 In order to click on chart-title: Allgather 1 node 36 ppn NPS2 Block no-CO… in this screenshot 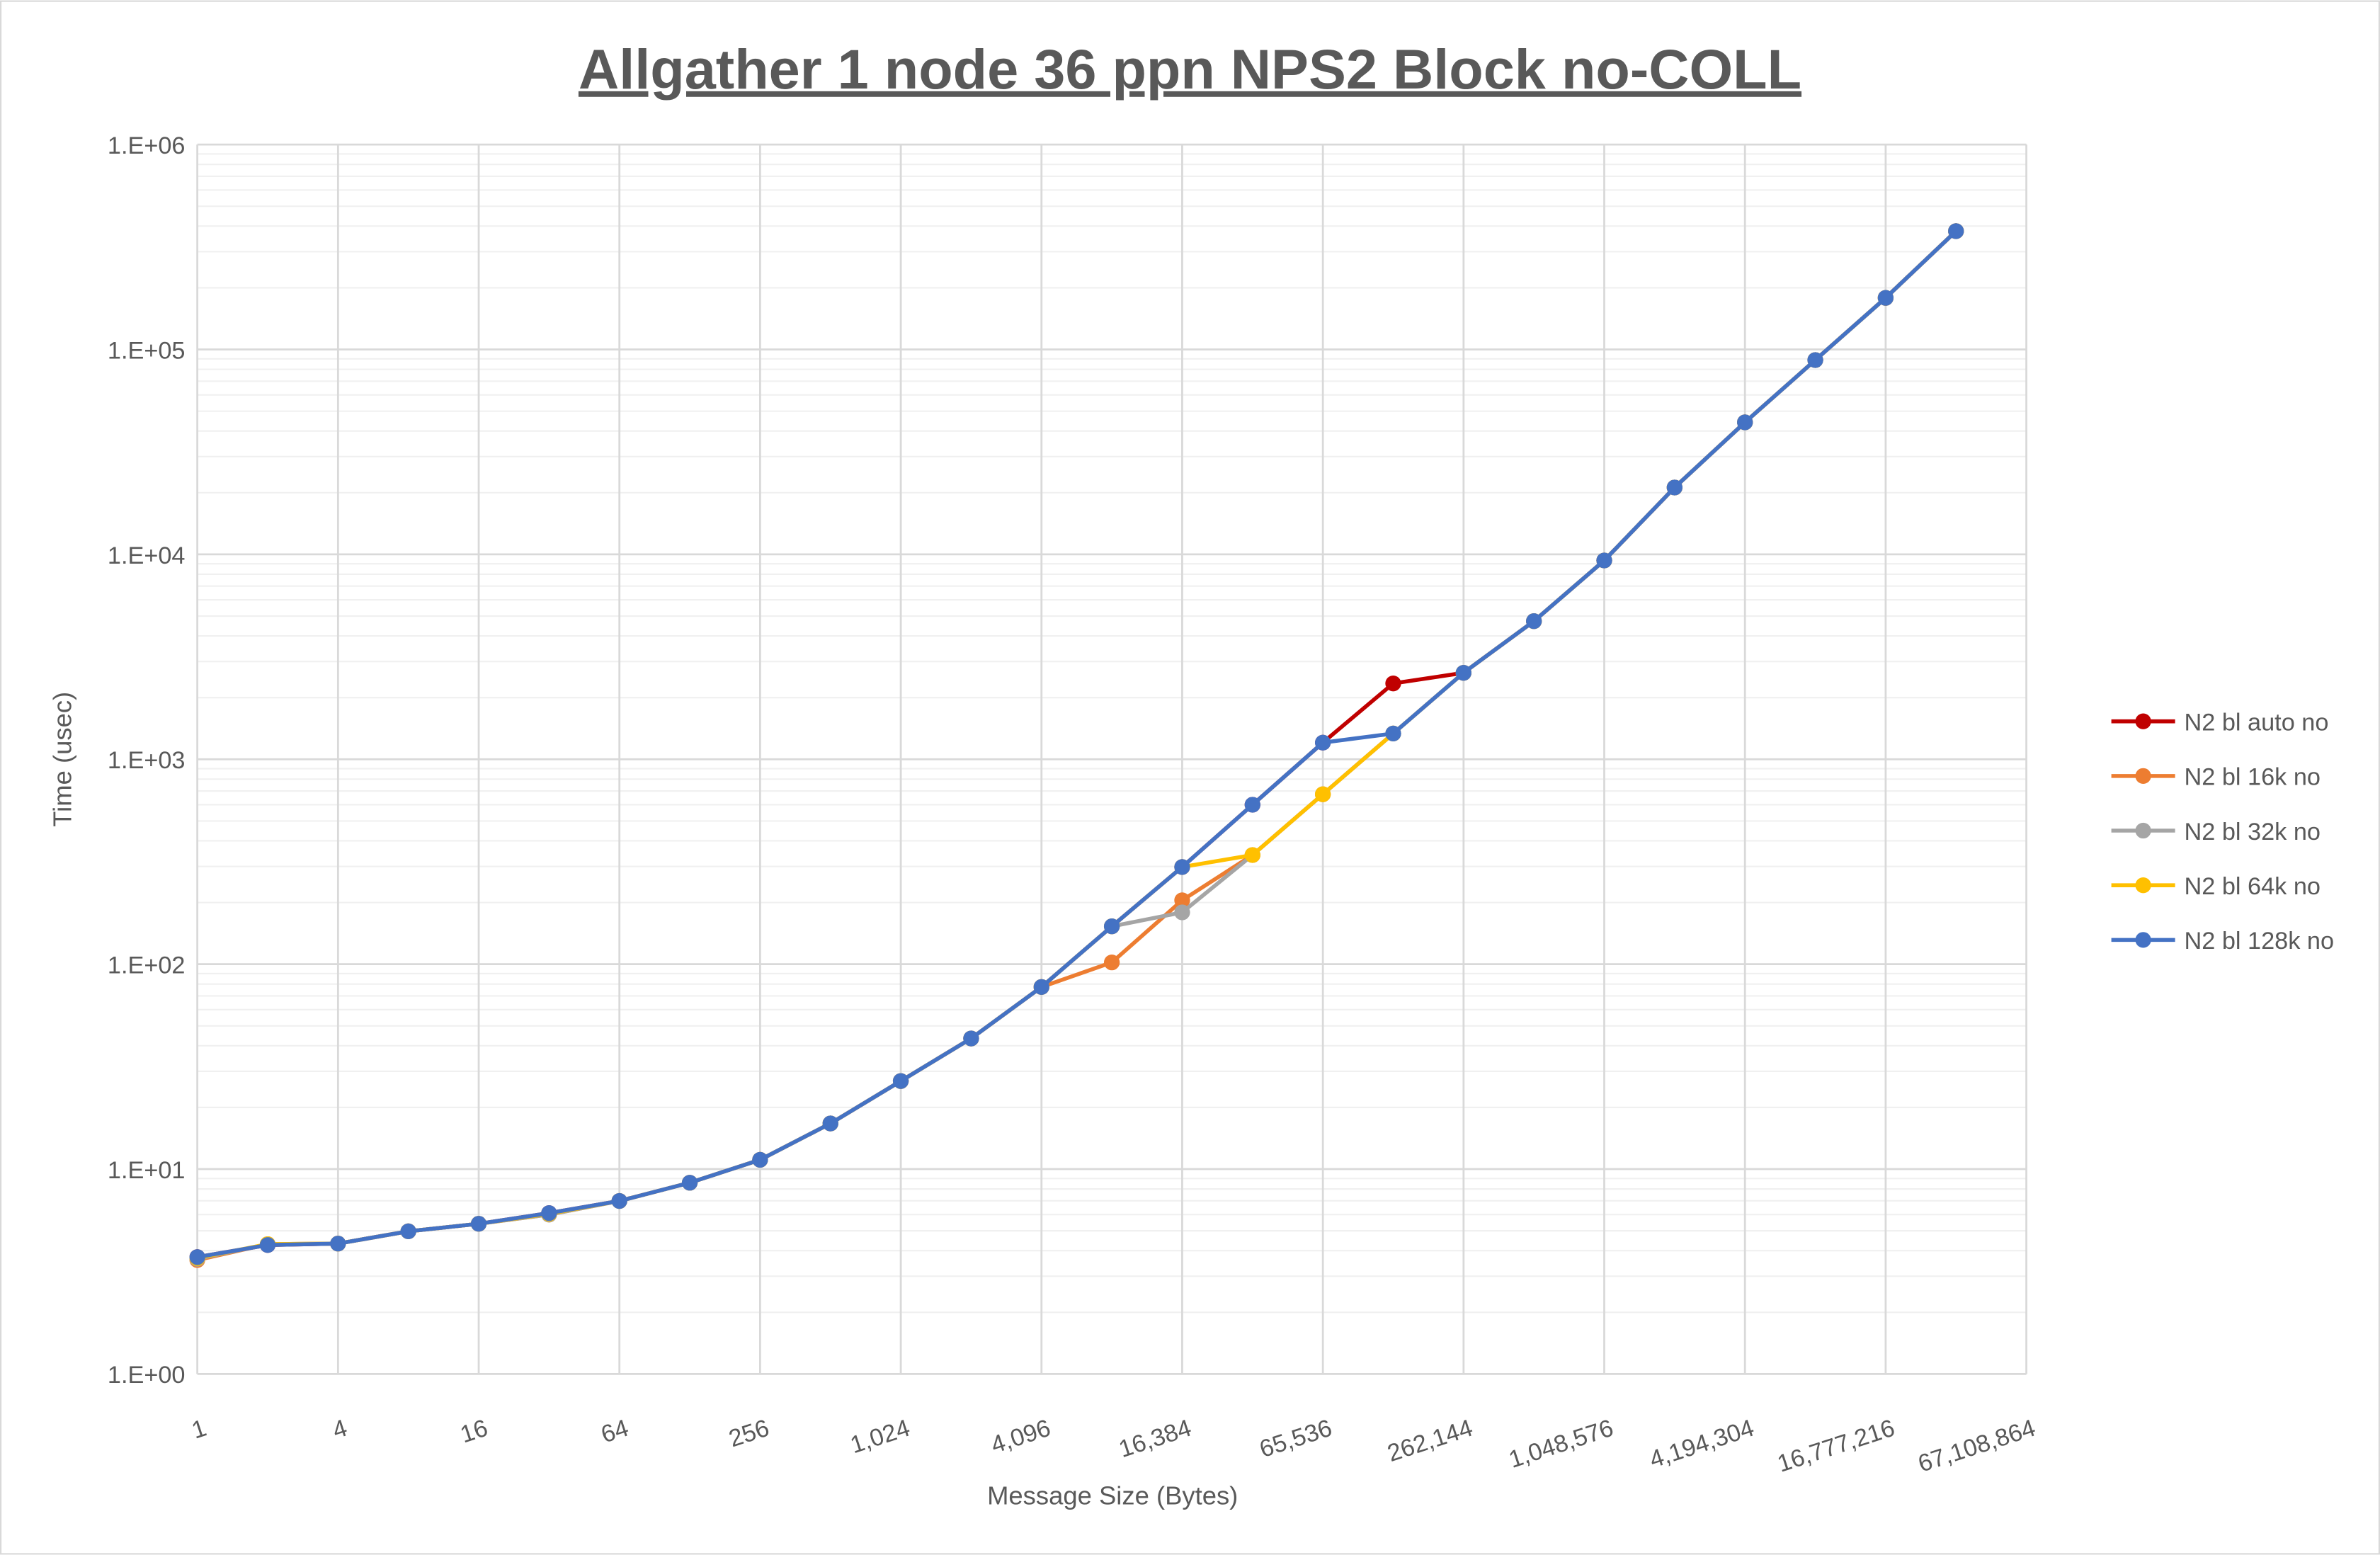, I will do `click(1190, 69)`.